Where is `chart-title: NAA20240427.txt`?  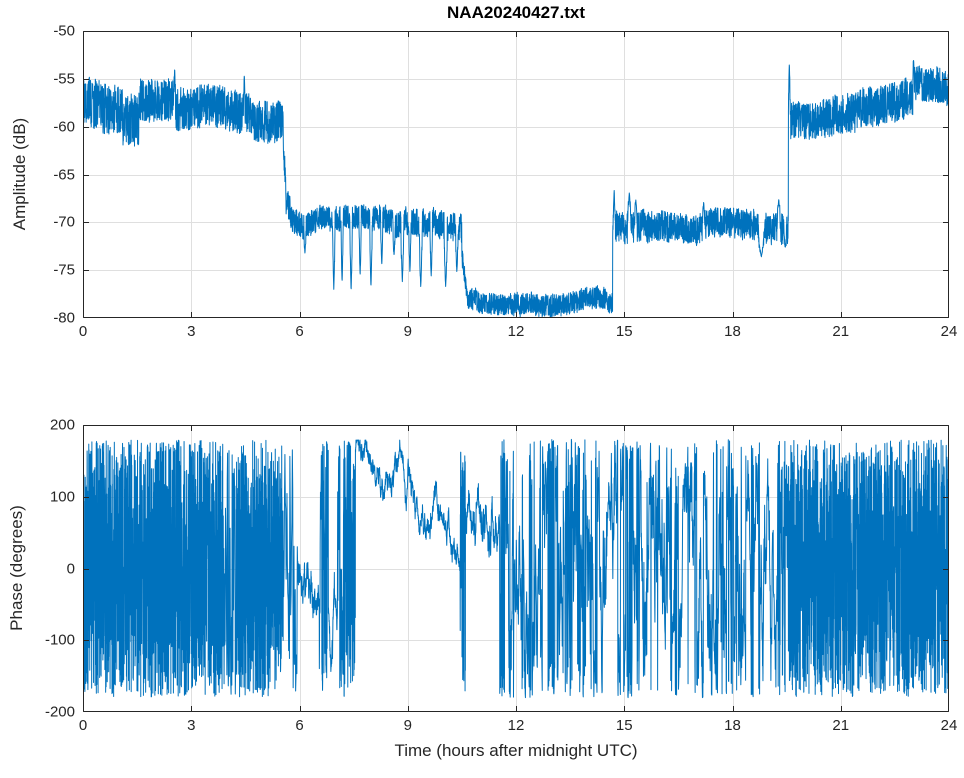
chart-title: NAA20240427.txt is located at coordinates (516, 12).